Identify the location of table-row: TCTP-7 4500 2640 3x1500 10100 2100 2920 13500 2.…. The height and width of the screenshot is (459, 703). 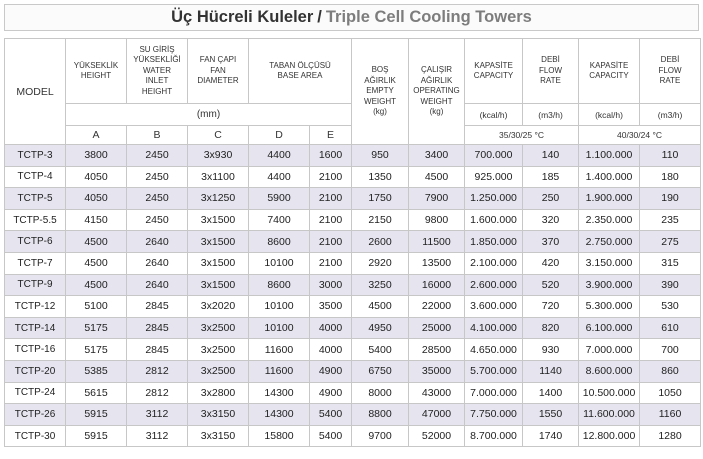
(353, 263).